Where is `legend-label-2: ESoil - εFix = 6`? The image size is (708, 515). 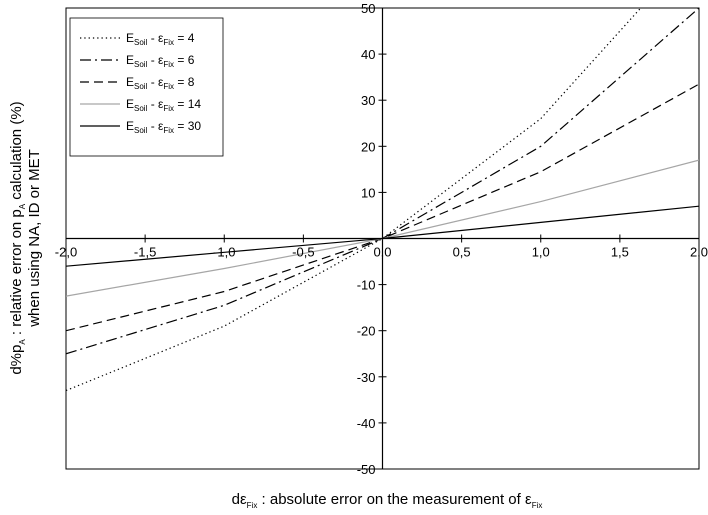 legend-label-2: ESoil - εFix = 6 is located at coordinates (160, 61).